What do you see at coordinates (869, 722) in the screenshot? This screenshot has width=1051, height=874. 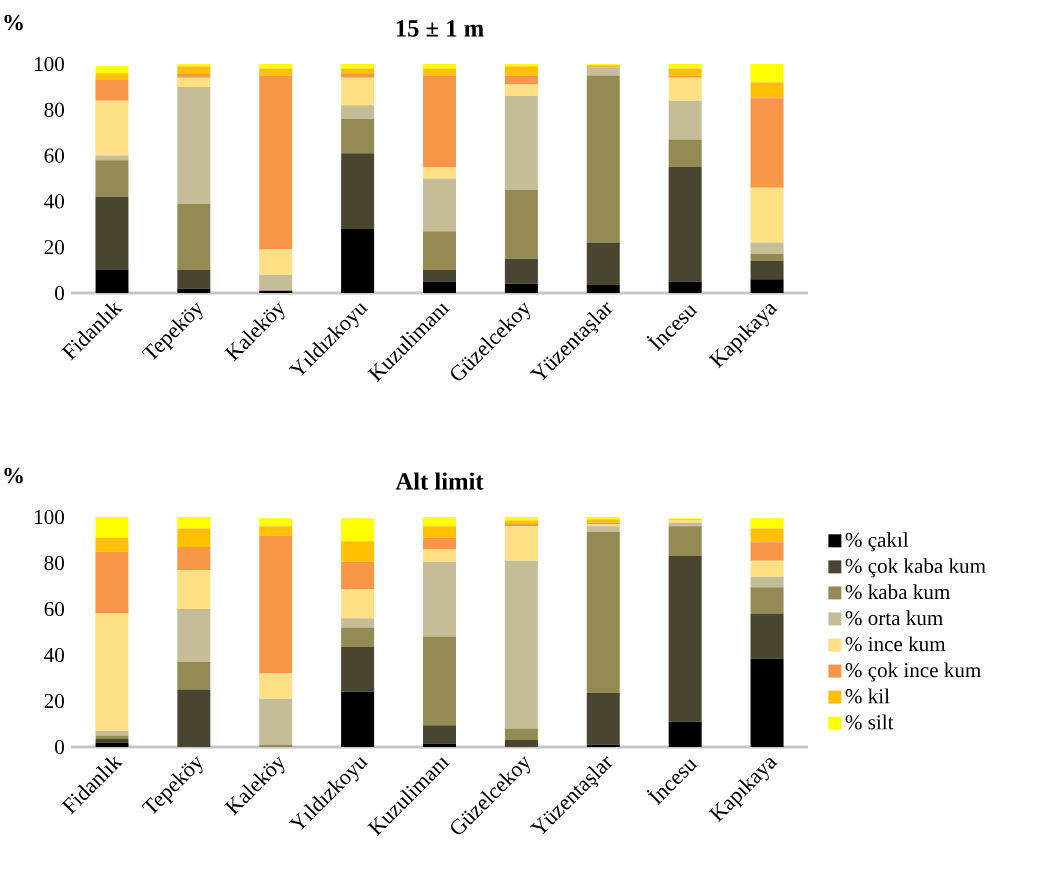 I see `legend-label: % silt` at bounding box center [869, 722].